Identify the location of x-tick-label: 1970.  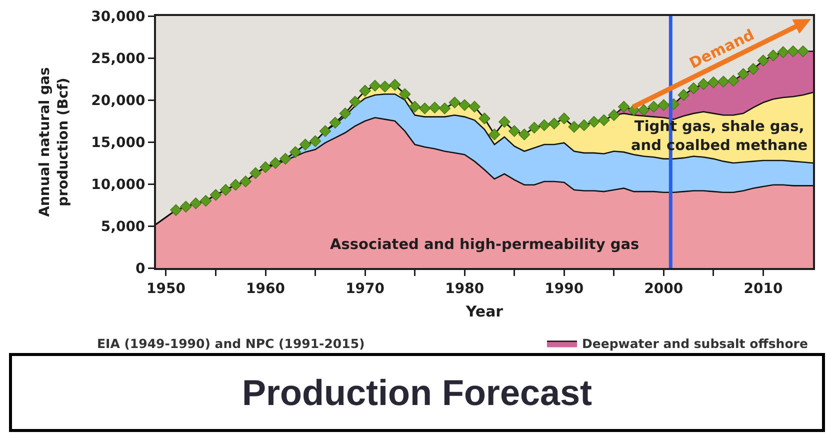
(365, 288).